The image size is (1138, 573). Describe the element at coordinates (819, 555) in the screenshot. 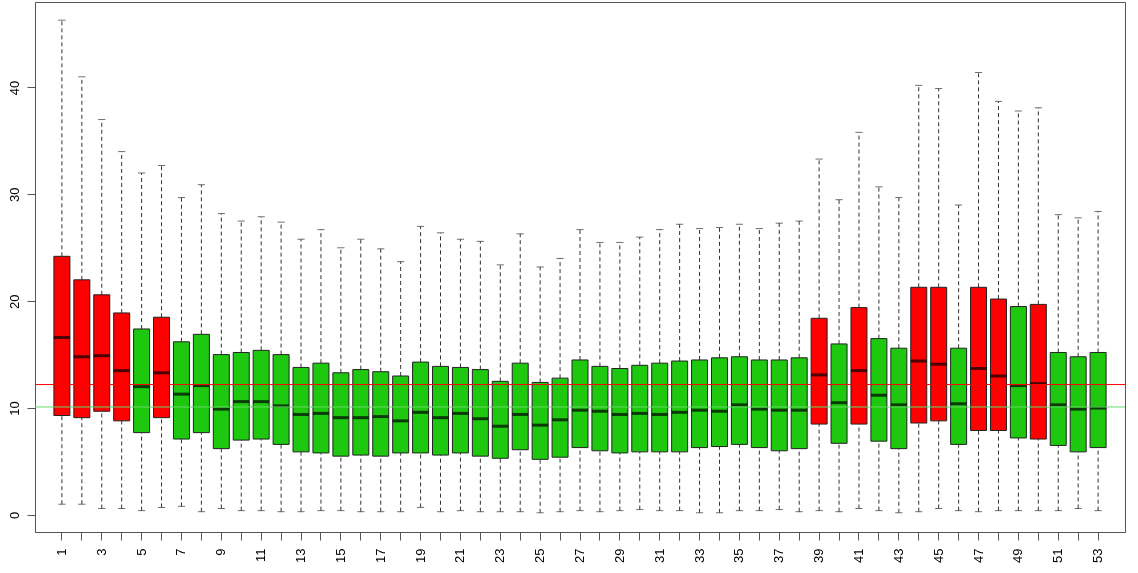

I see `x-tick-label: 39` at that location.